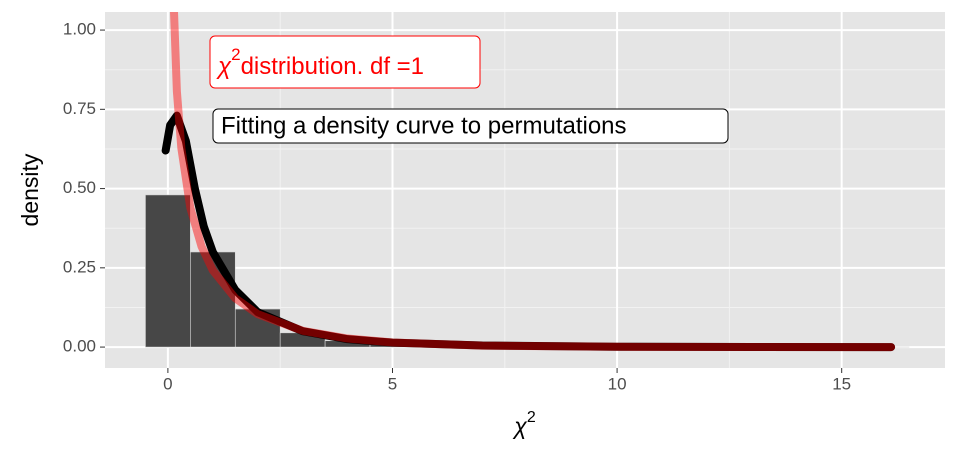 This screenshot has height=460, width=960. What do you see at coordinates (841, 383) in the screenshot?
I see `x-tick-label: 15` at bounding box center [841, 383].